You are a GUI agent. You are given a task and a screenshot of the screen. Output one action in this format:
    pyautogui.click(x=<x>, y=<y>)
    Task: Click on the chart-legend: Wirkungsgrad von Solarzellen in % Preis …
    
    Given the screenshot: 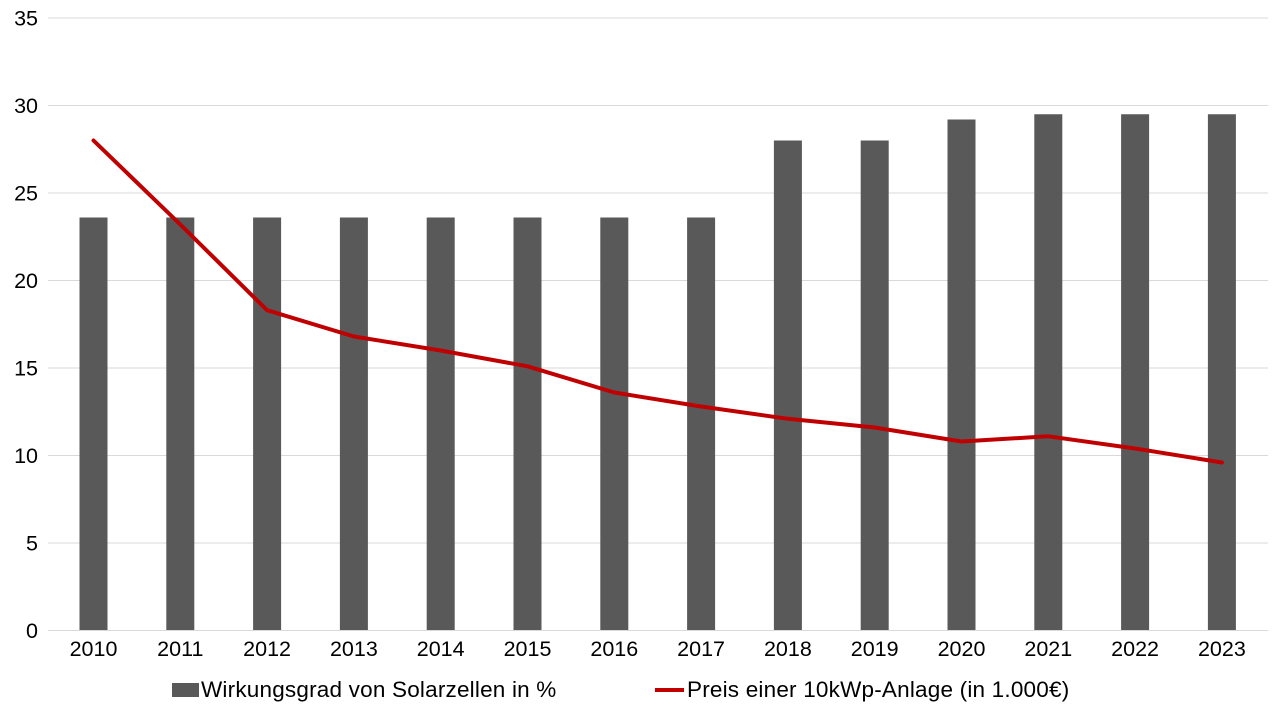 What is the action you would take?
    pyautogui.click(x=640, y=691)
    